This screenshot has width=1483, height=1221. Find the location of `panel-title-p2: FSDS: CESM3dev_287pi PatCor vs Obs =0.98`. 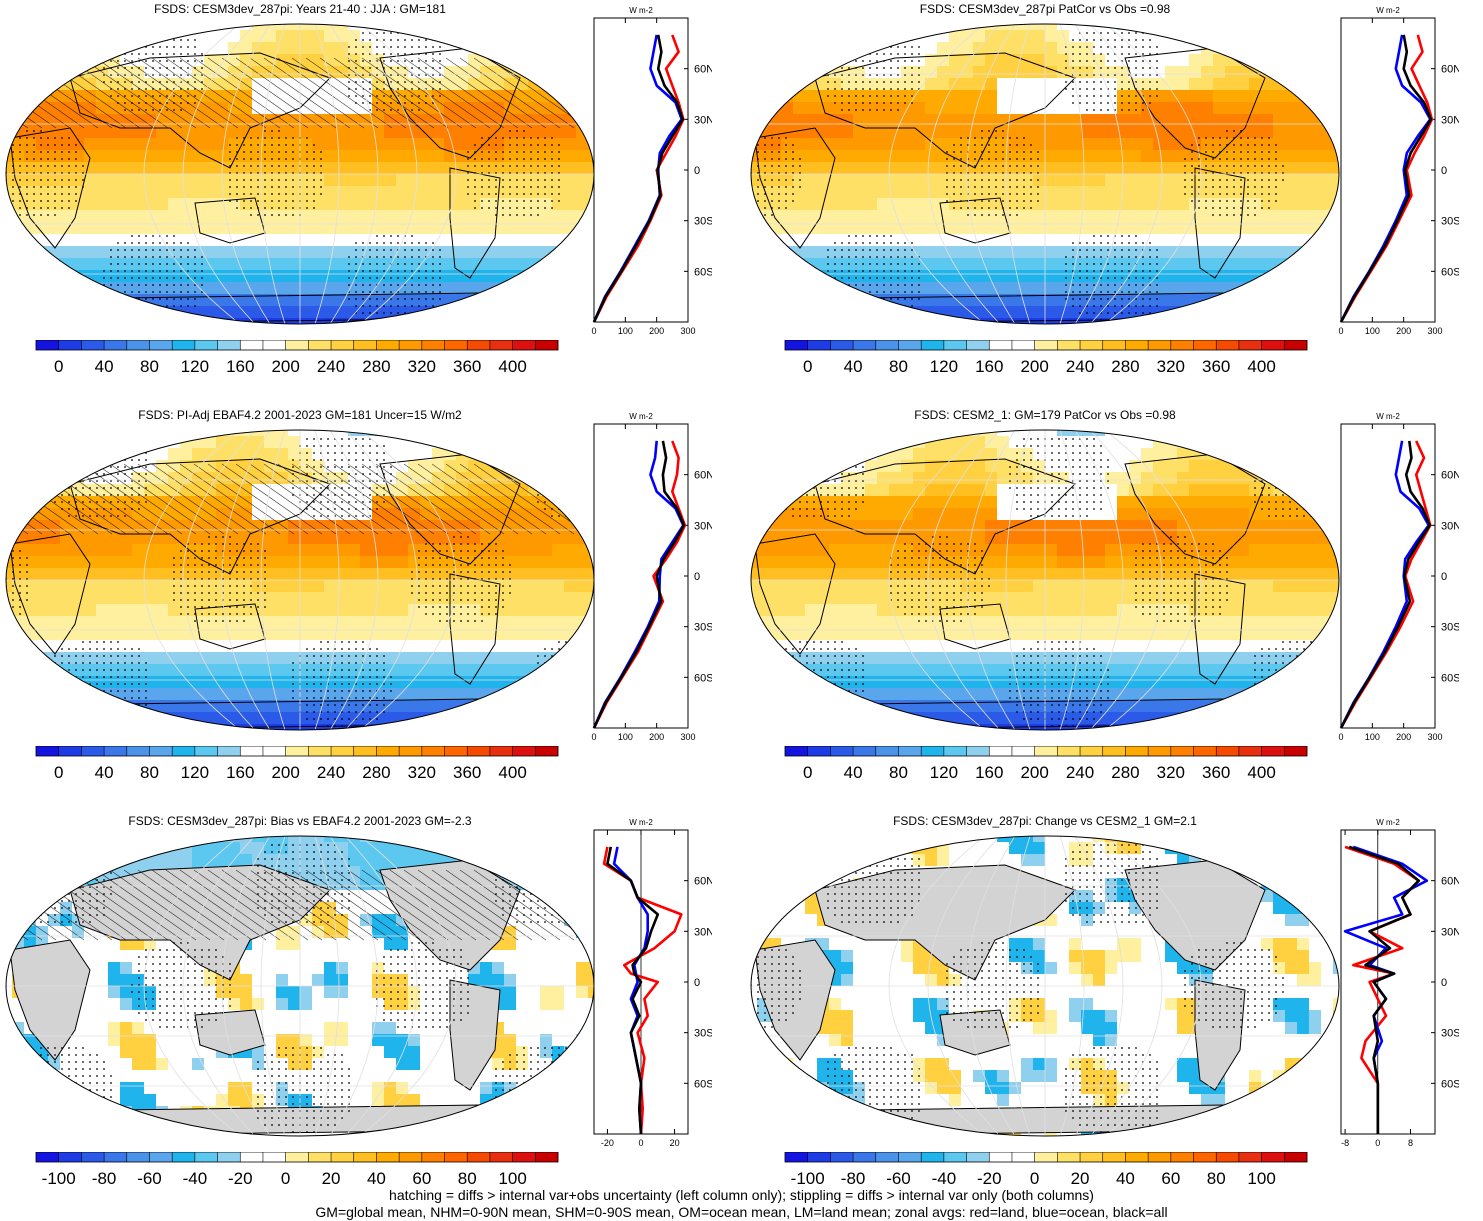

panel-title-p2: FSDS: CESM3dev_287pi PatCor vs Obs =0.98 is located at coordinates (1045, 9).